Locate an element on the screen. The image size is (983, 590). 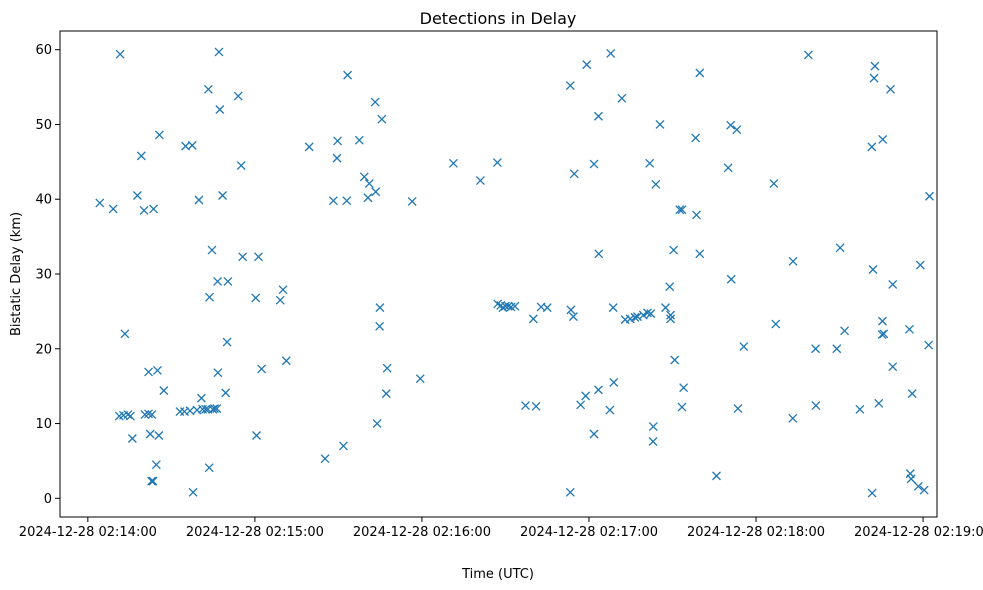
x-tick-label: 2024-12-28 02:18:00 is located at coordinates (756, 532).